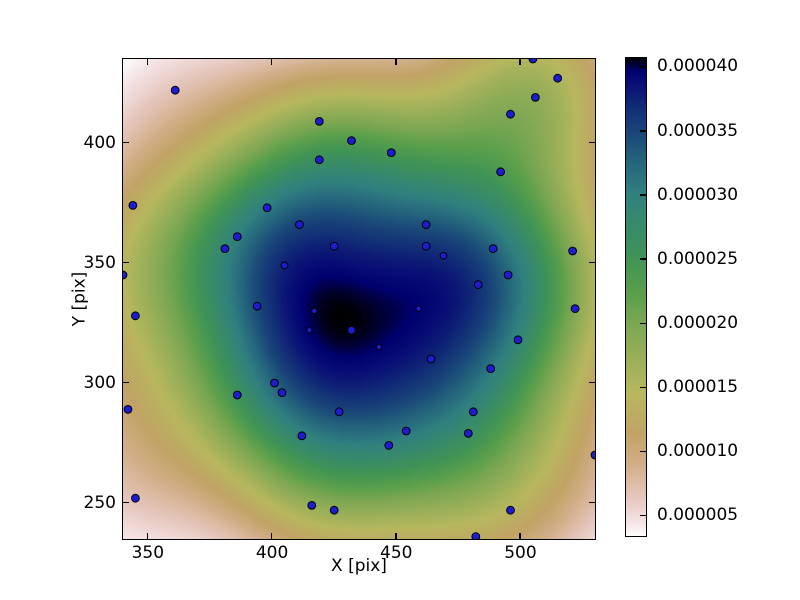 This screenshot has height=600, width=800. Describe the element at coordinates (272, 553) in the screenshot. I see `x-tick-label: 400` at that location.